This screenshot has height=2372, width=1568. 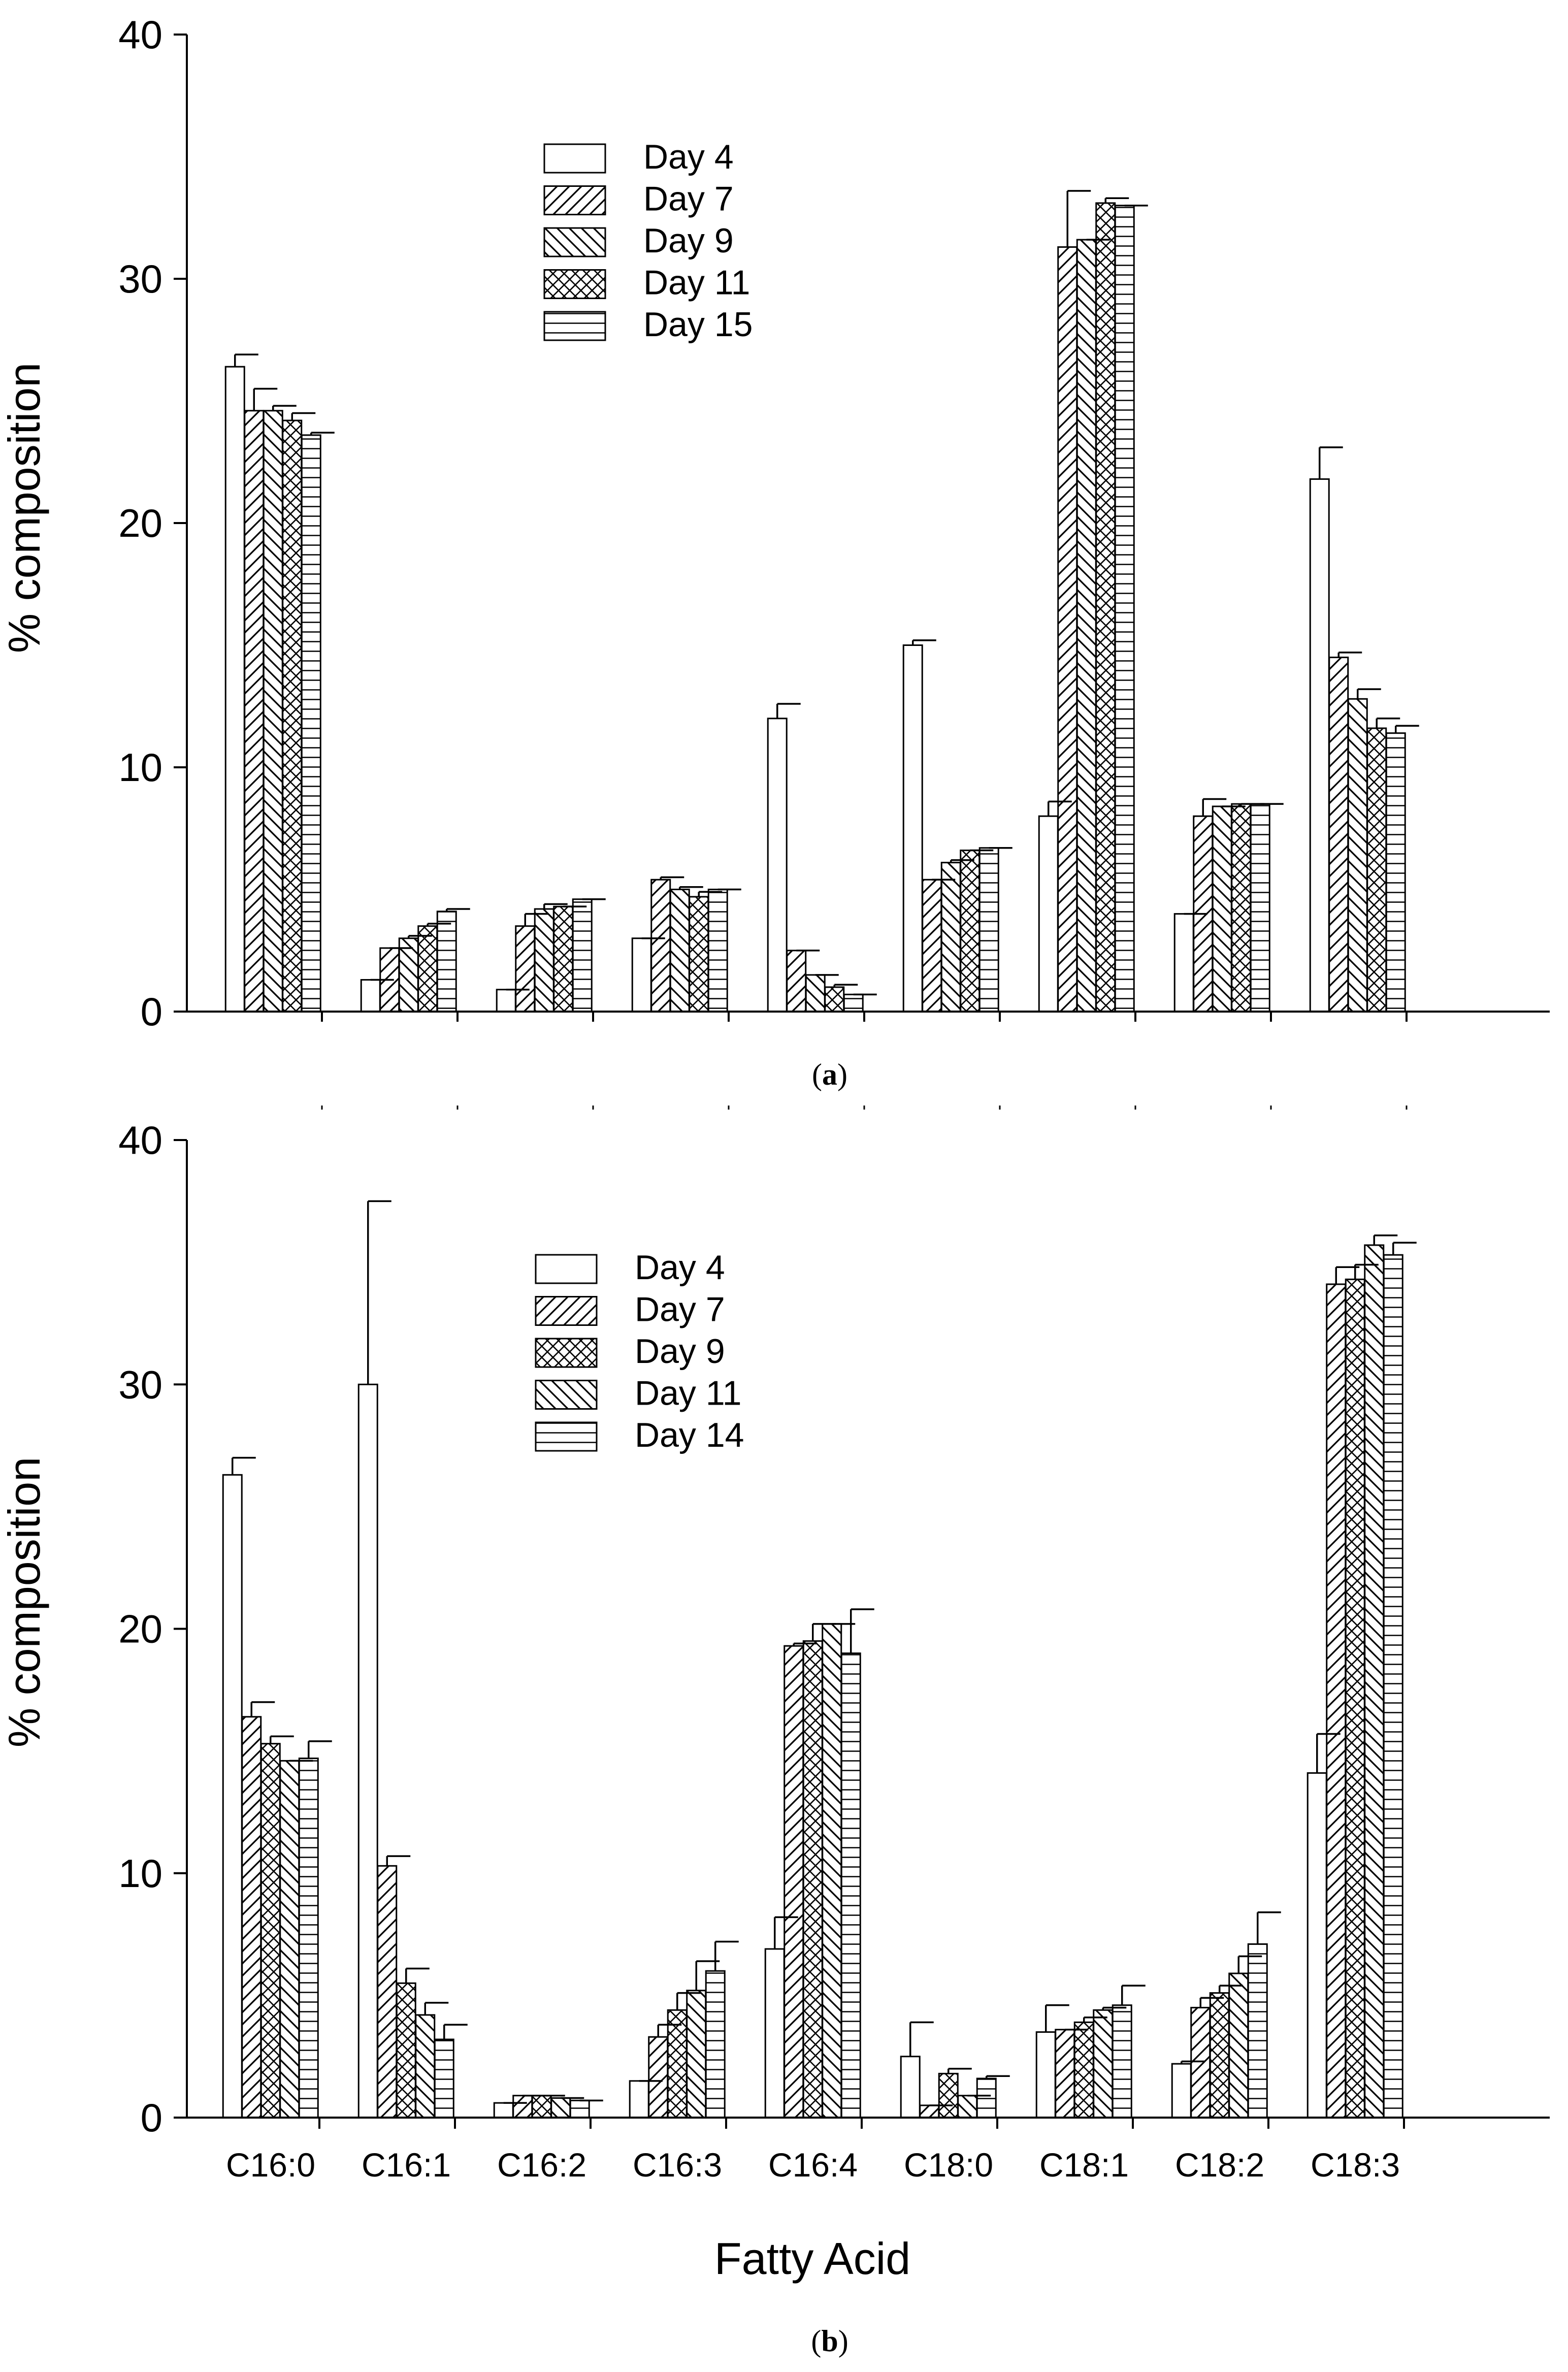 I want to click on panel-a-y-axis-title: % composition, so click(x=24, y=508).